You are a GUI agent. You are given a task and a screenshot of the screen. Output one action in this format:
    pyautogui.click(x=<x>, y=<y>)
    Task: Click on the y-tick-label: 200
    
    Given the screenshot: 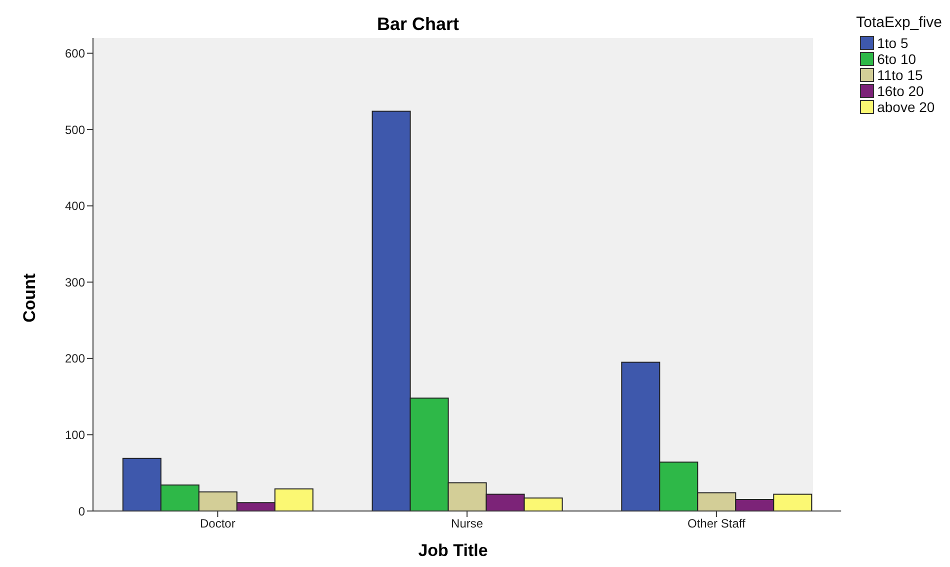 What is the action you would take?
    pyautogui.click(x=75, y=359)
    